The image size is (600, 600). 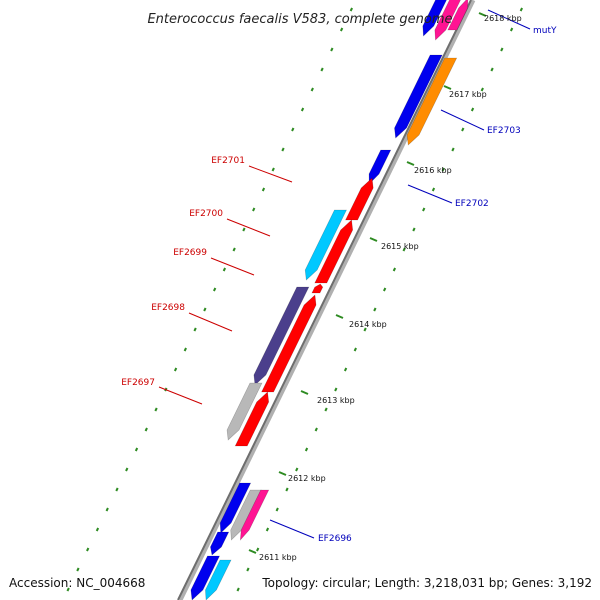 What do you see at coordinates (503, 18) in the screenshot?
I see `scale-tick-label: 2618 kbp` at bounding box center [503, 18].